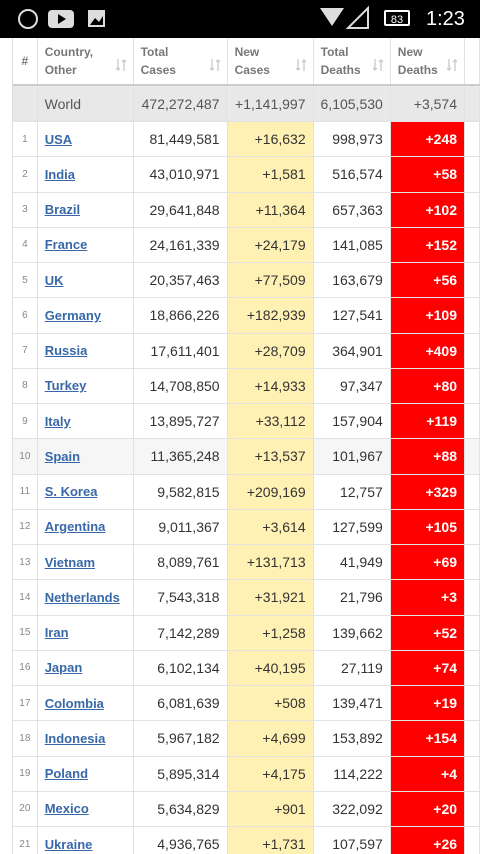  What do you see at coordinates (181, 315) in the screenshot?
I see `total-cases-cell: 18,866,226` at bounding box center [181, 315].